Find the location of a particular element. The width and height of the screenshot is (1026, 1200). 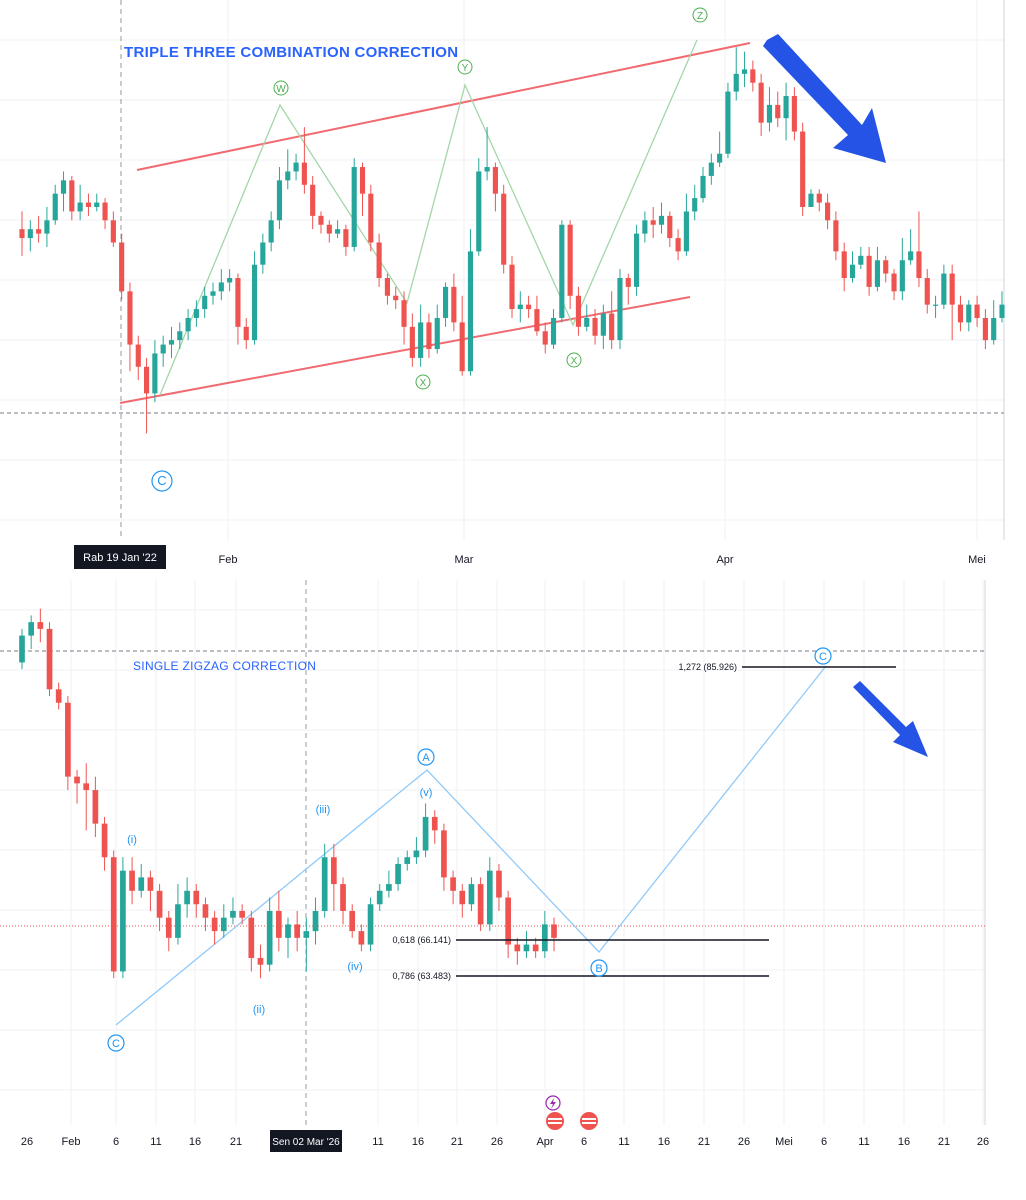

down-arrow-top is located at coordinates (824, 98).